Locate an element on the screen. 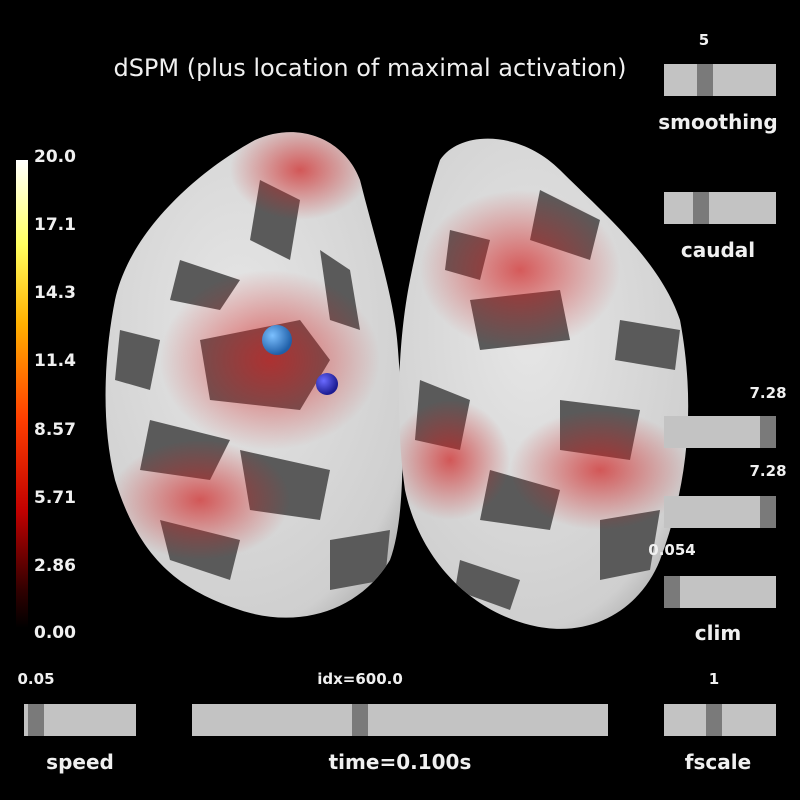 The image size is (800, 800). slider-label: time=0.100s is located at coordinates (400, 762).